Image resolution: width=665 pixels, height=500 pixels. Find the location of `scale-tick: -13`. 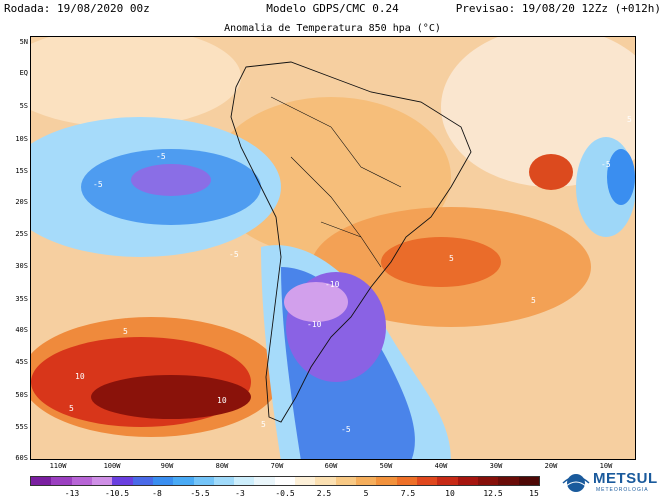

scale-tick: -13 is located at coordinates (72, 493).